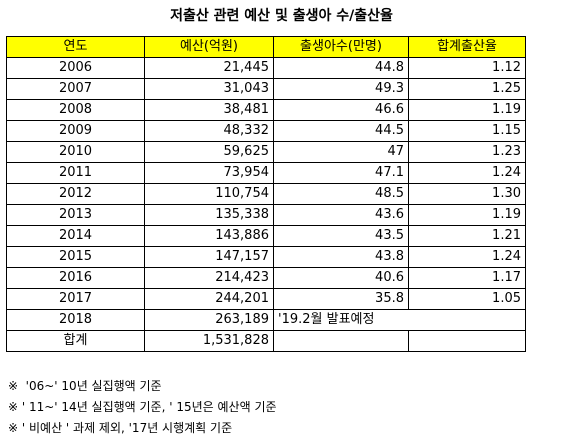  Describe the element at coordinates (467, 236) in the screenshot. I see `tfr-cell: 1.21` at that location.